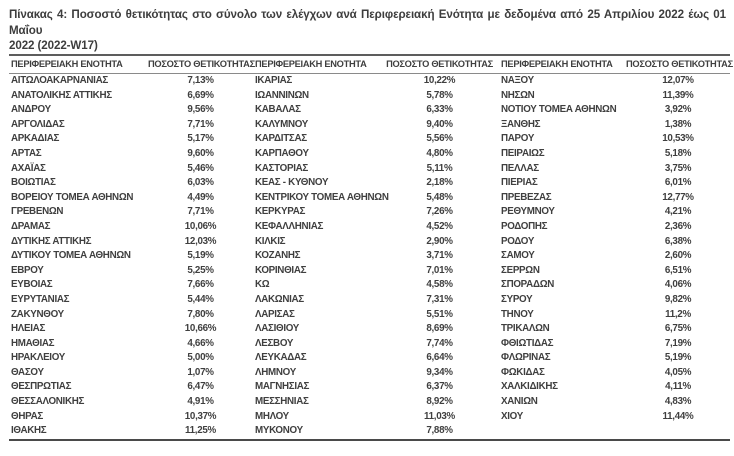 This screenshot has width=734, height=456. Describe the element at coordinates (678, 402) in the screenshot. I see `value-cell: 4,83%` at that location.